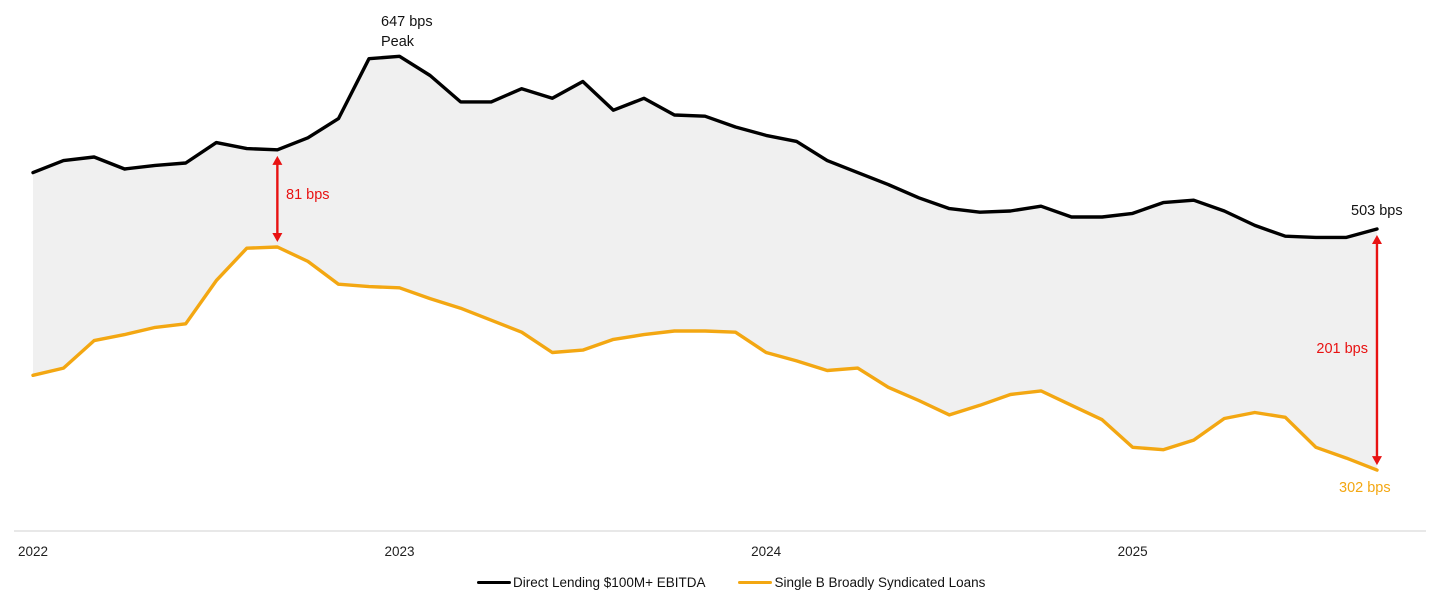  I want to click on peak-word-label: Peak, so click(398, 42).